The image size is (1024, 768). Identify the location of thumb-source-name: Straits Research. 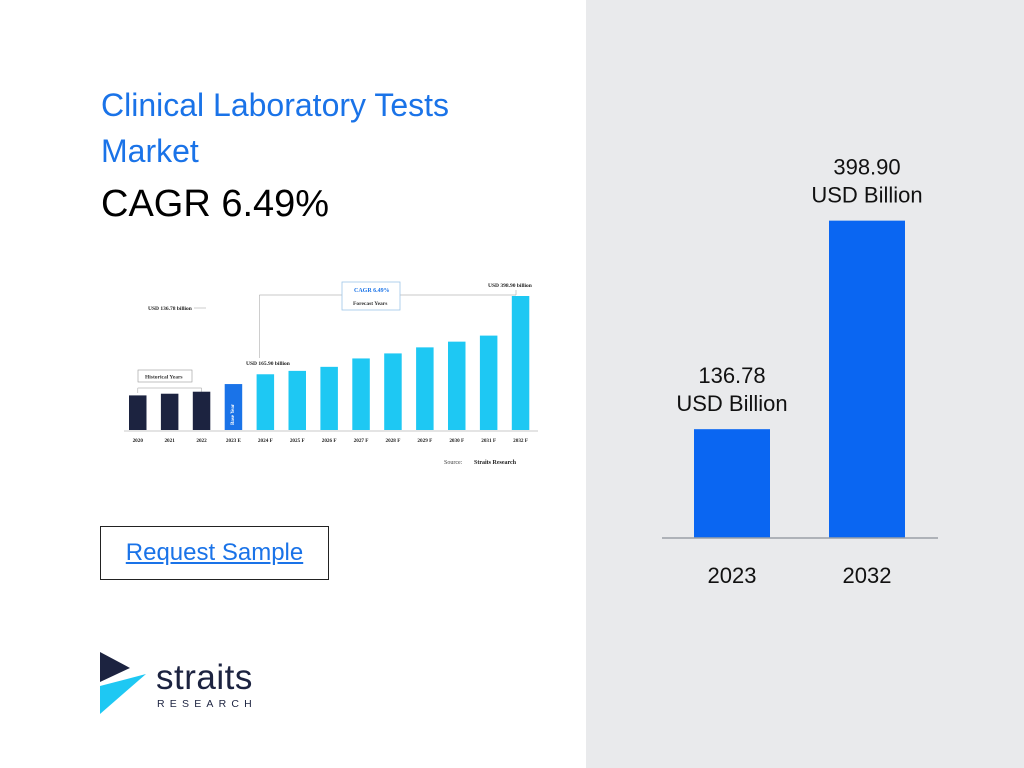
(495, 463).